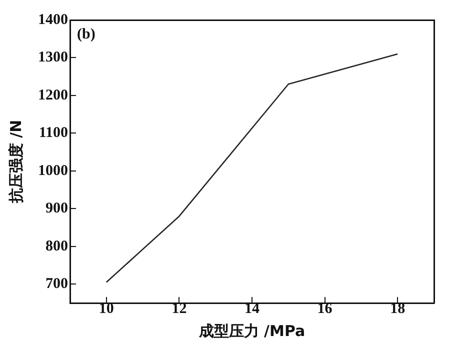 The image size is (456, 349). I want to click on y-tick-label: 1200, so click(53, 95).